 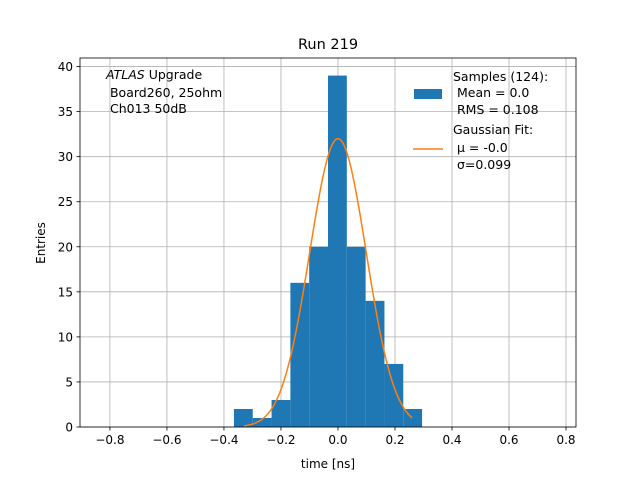 I want to click on svg-text: ATLAS Upgrade, so click(x=153, y=74).